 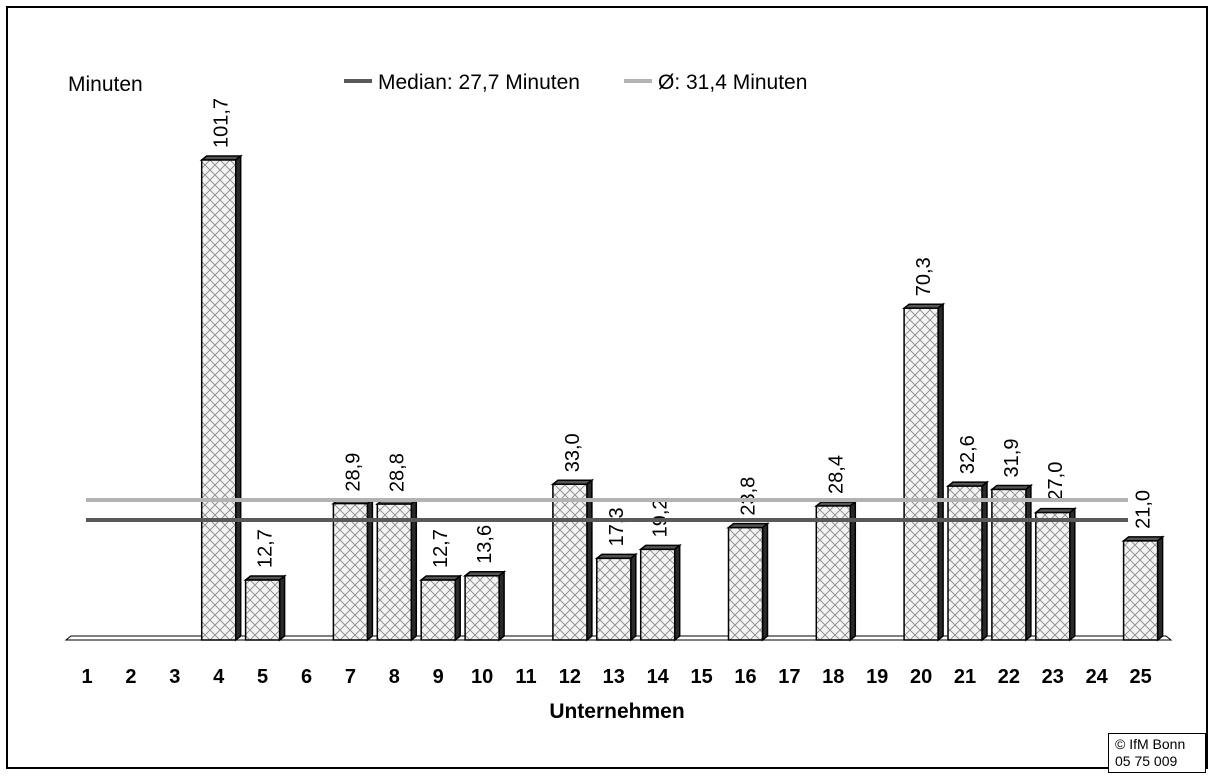 I want to click on x-tick-20: 20, so click(x=921, y=677).